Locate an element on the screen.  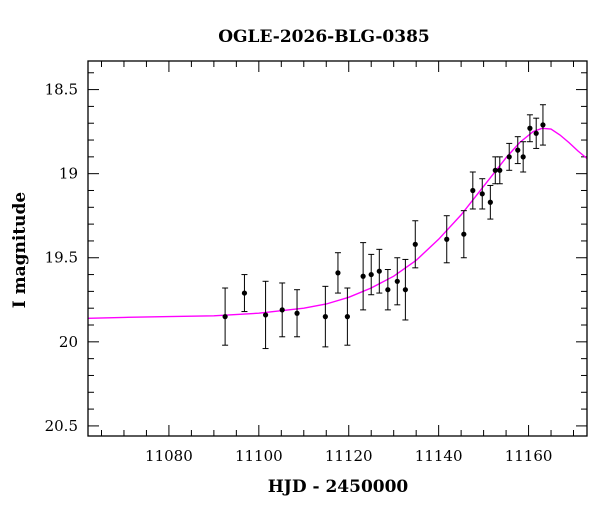
y-tick-label: 19 is located at coordinates (68, 174).